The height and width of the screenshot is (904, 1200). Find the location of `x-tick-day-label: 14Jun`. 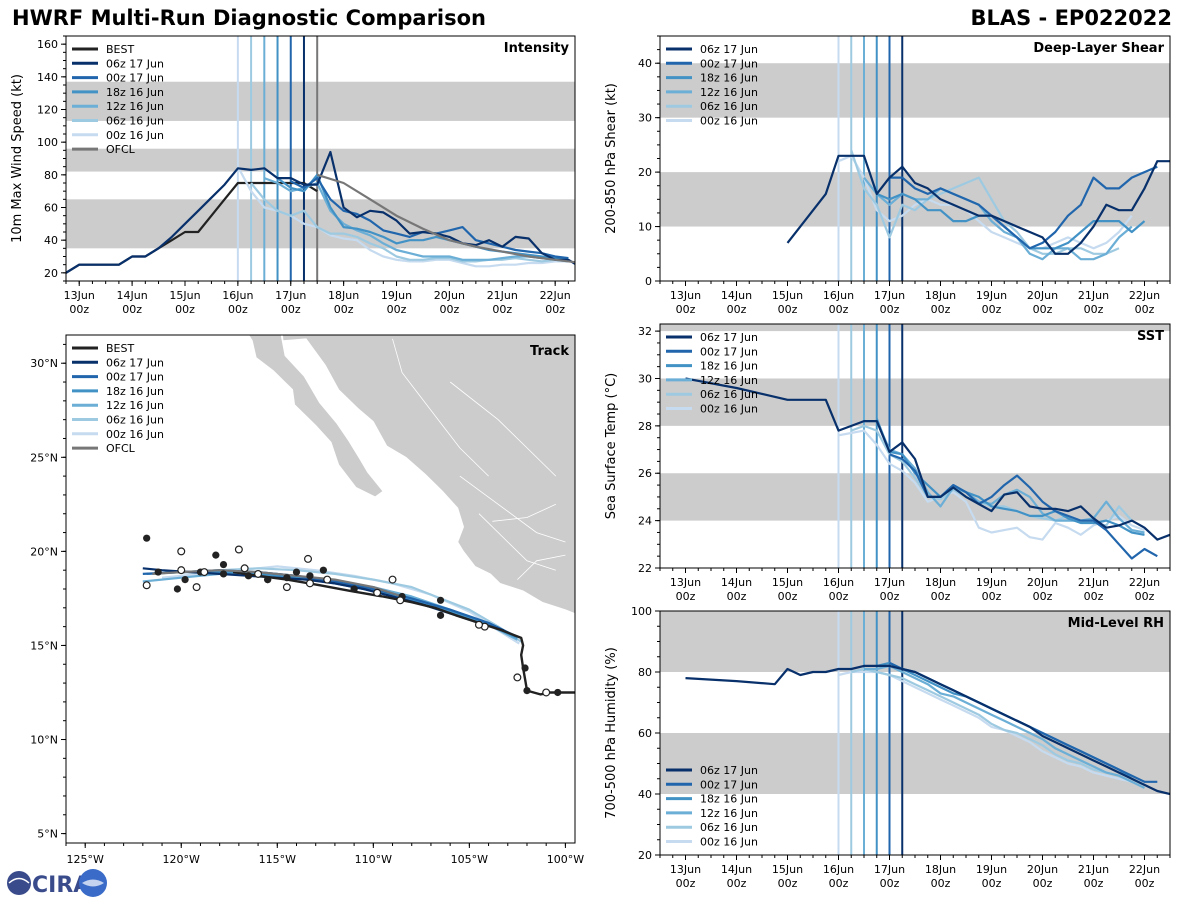

x-tick-day-label: 14Jun is located at coordinates (132, 295).